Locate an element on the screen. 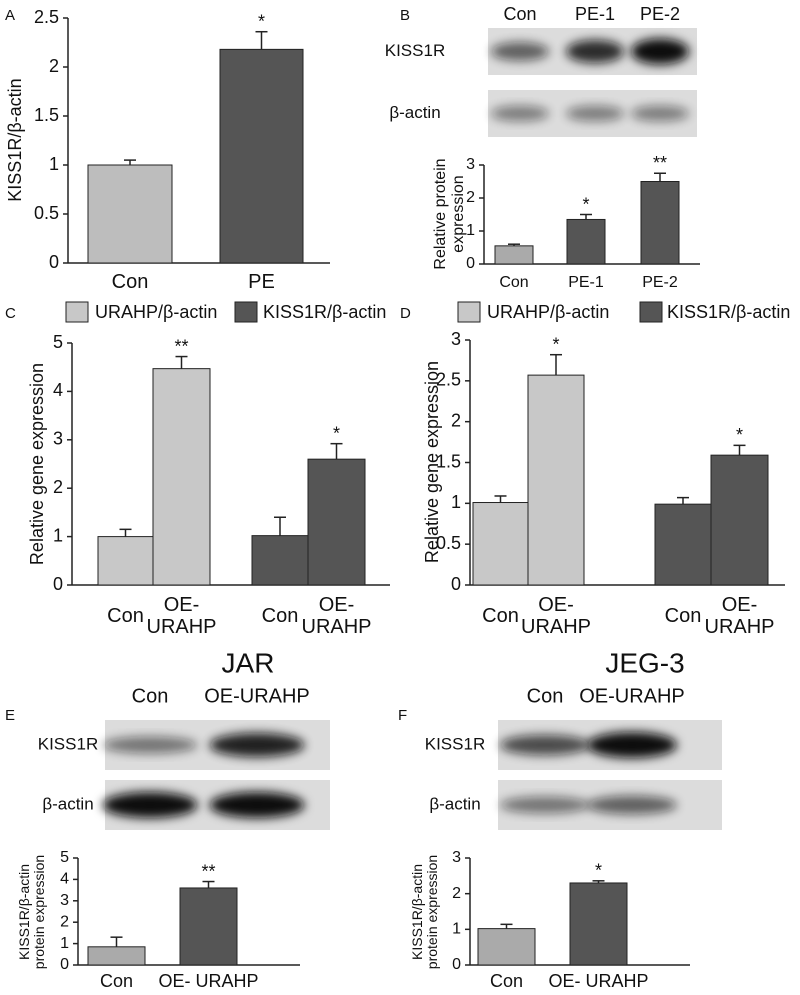  y-axis-title-box: Relative protein expression is located at coordinates (449, 214).